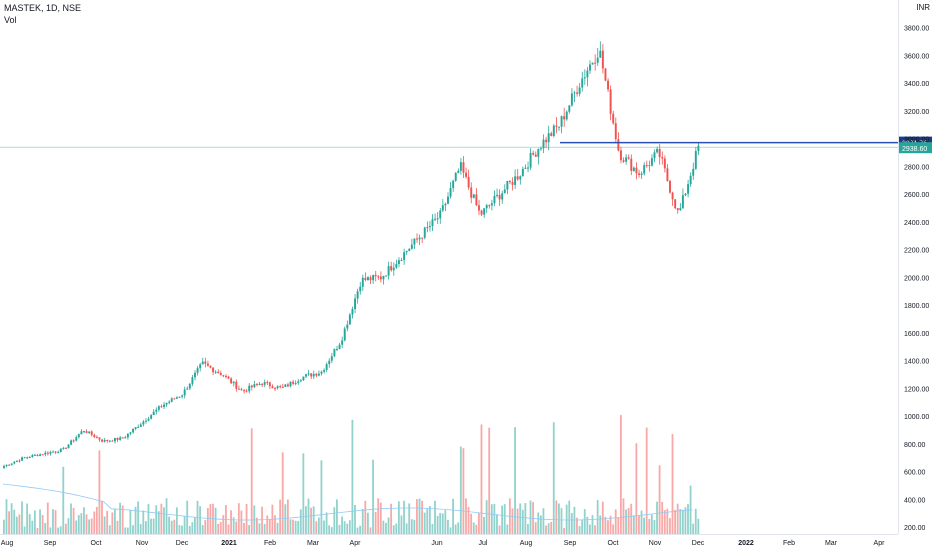 The height and width of the screenshot is (555, 932). Describe the element at coordinates (916, 167) in the screenshot. I see `y-tick-label: 2800.00` at that location.